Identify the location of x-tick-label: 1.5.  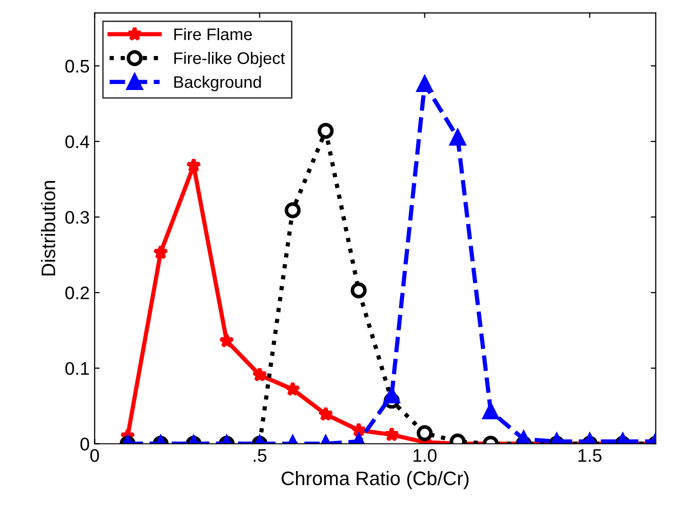
(590, 455).